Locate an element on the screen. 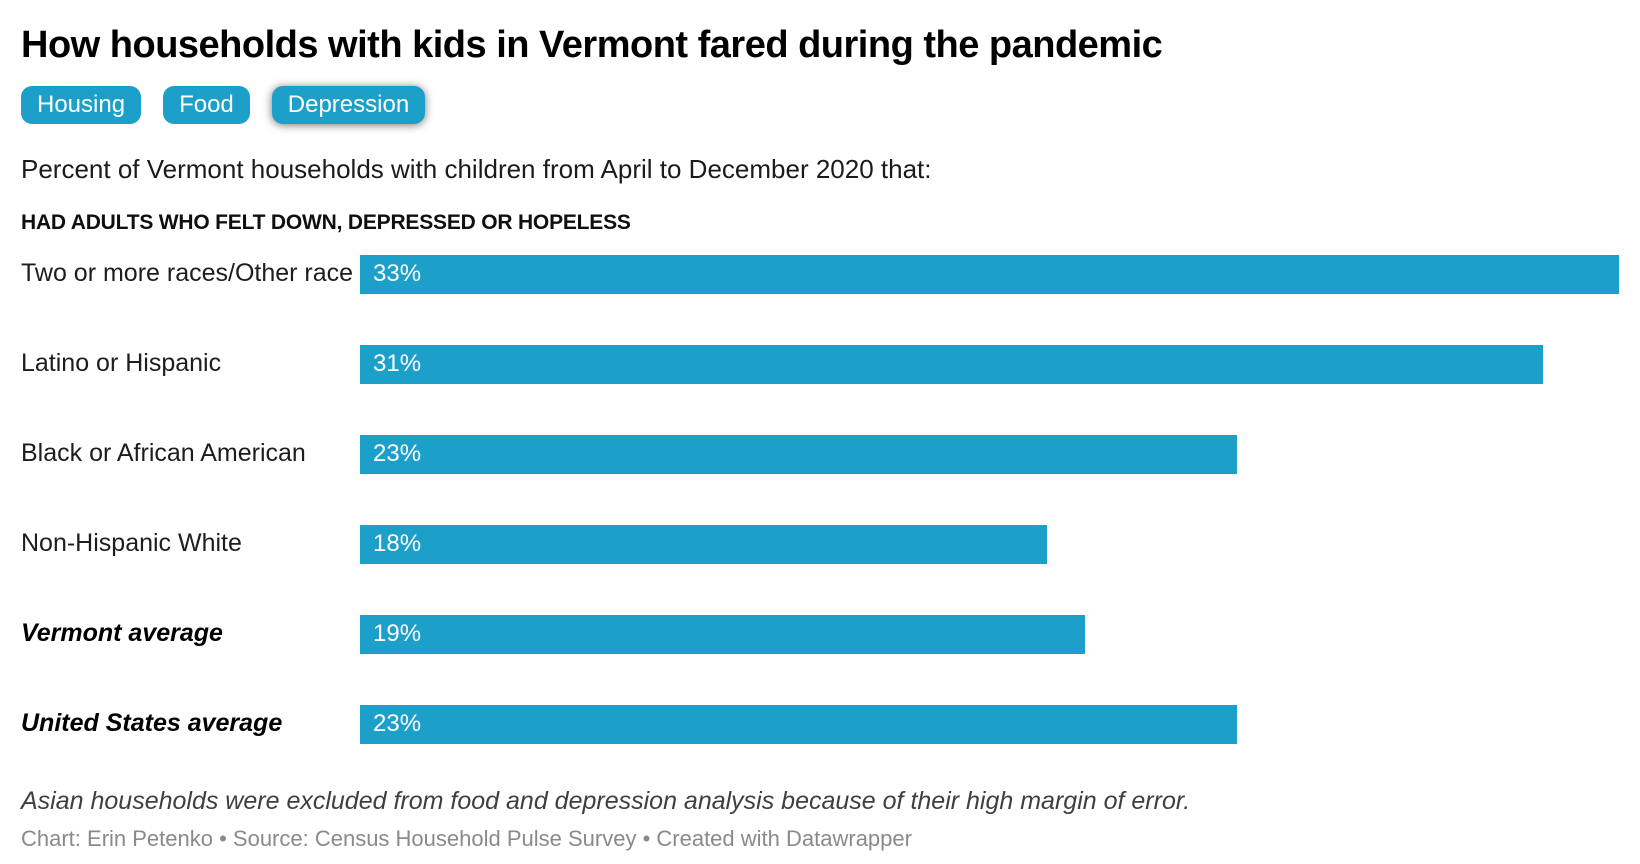 This screenshot has height=864, width=1640. row-label: Non-Hispanic White is located at coordinates (131, 543).